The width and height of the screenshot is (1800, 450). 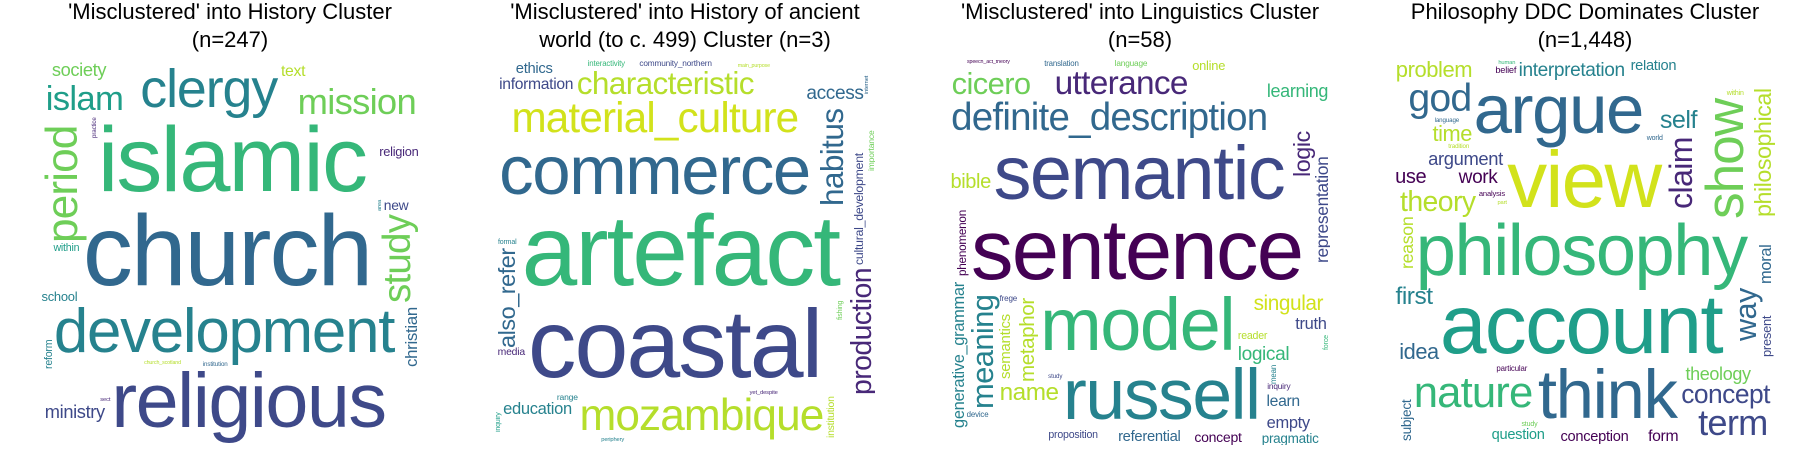 I want to click on cloud-word: tradition, so click(x=1459, y=147).